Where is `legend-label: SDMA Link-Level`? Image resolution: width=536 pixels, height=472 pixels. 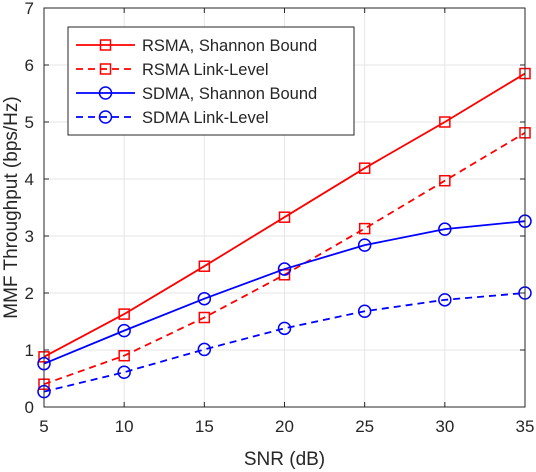
legend-label: SDMA Link-Level is located at coordinates (205, 118).